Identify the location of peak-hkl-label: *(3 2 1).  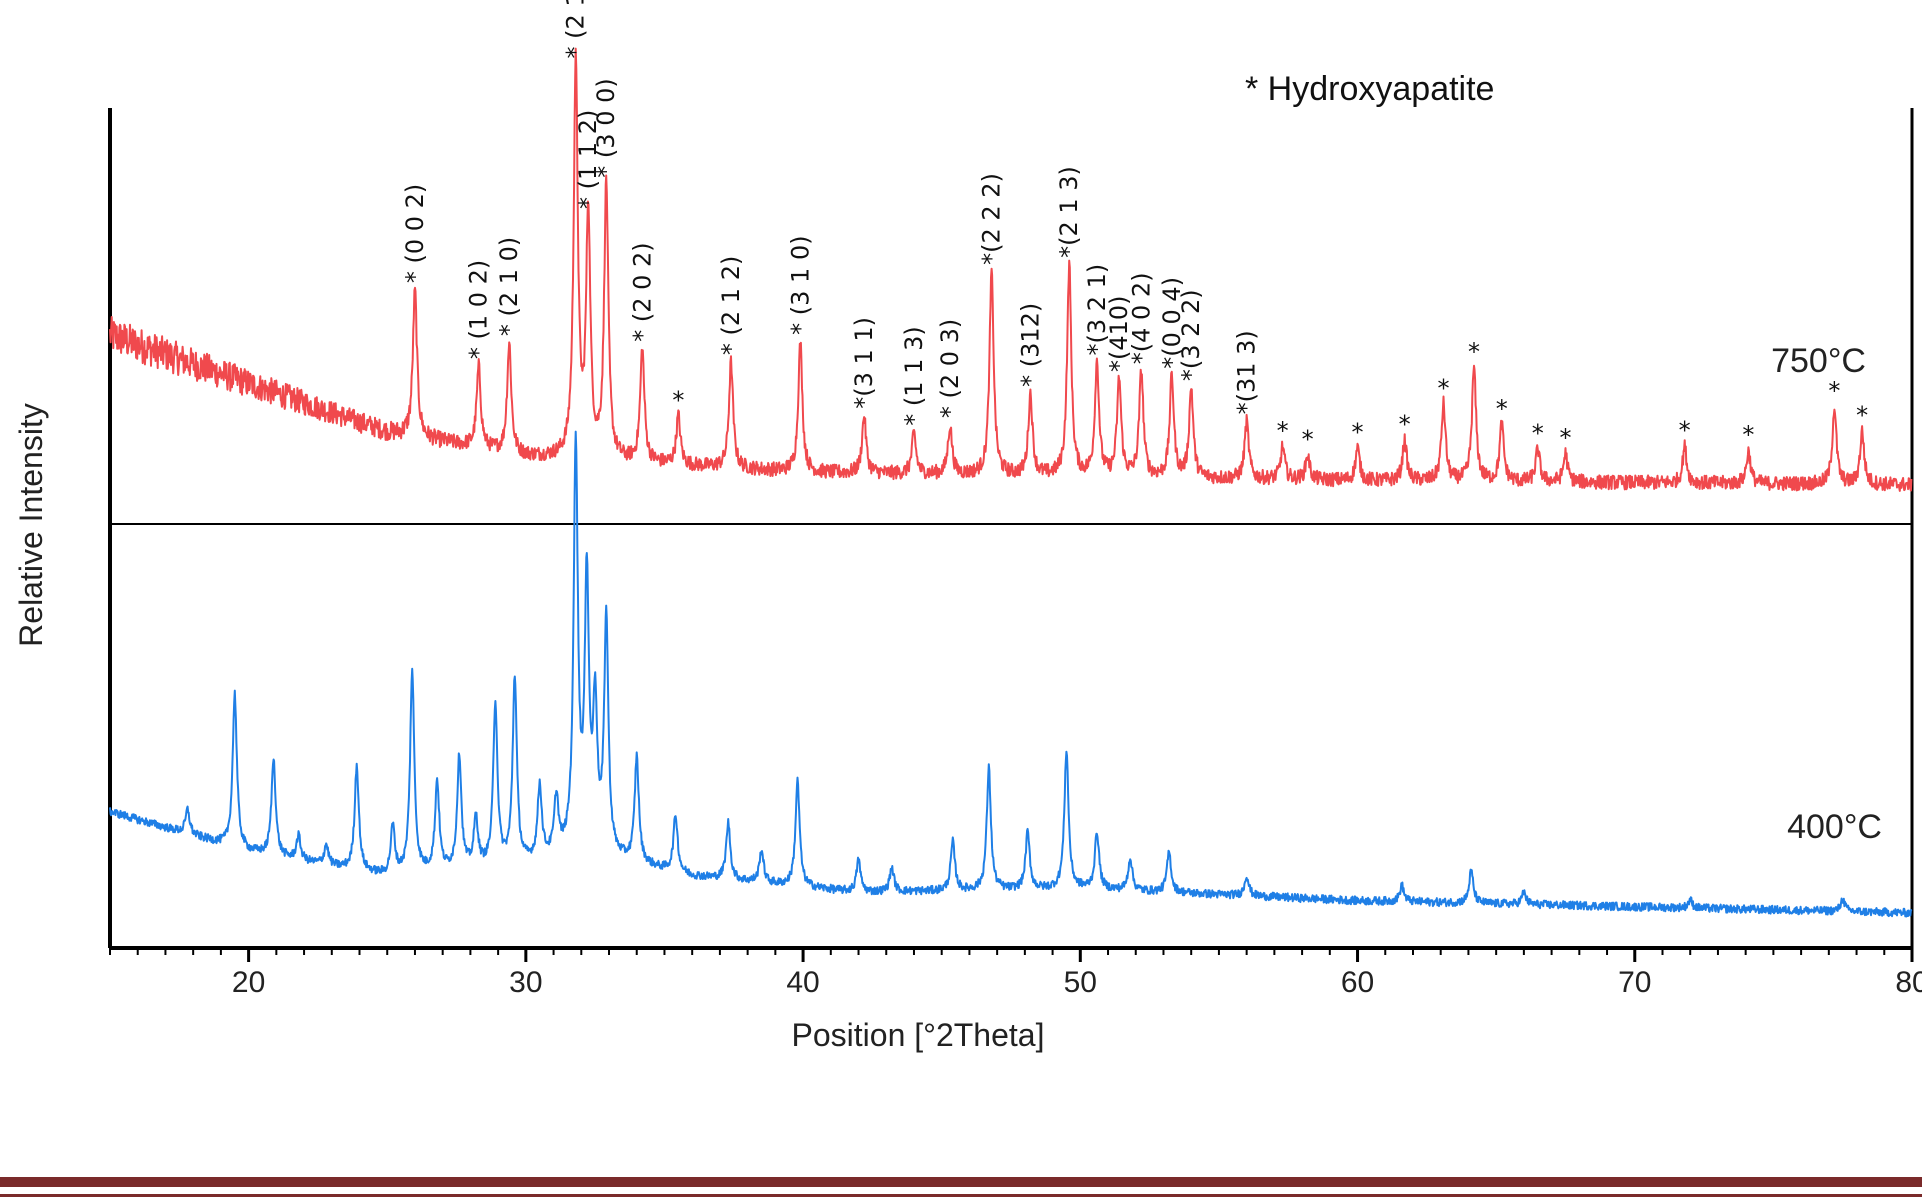
(1097, 310).